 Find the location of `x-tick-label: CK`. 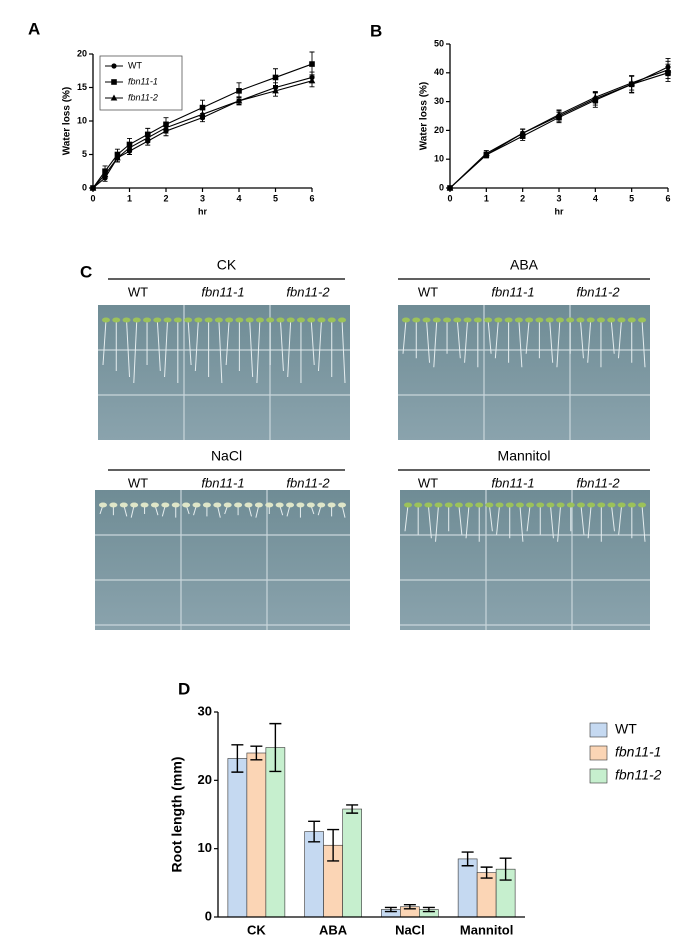

x-tick-label: CK is located at coordinates (256, 929).